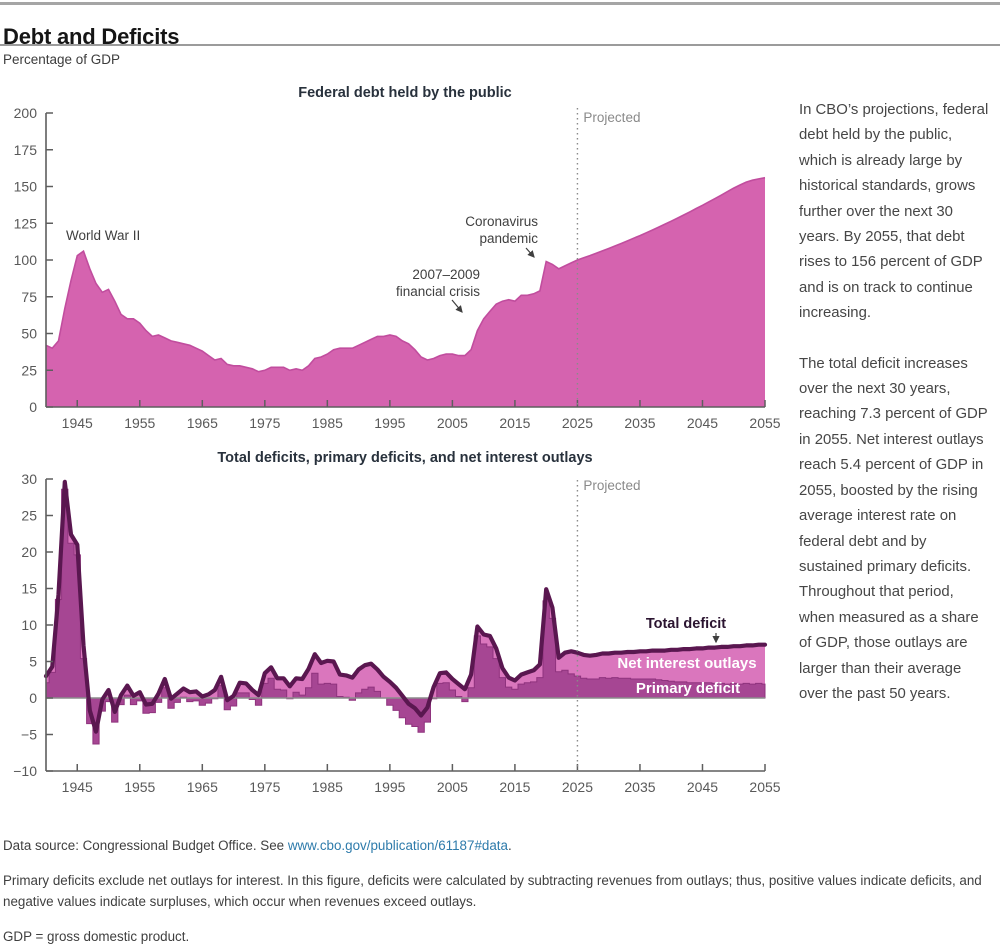 This screenshot has width=1000, height=947. I want to click on axis-units-label: Percentage of GDP, so click(62, 59).